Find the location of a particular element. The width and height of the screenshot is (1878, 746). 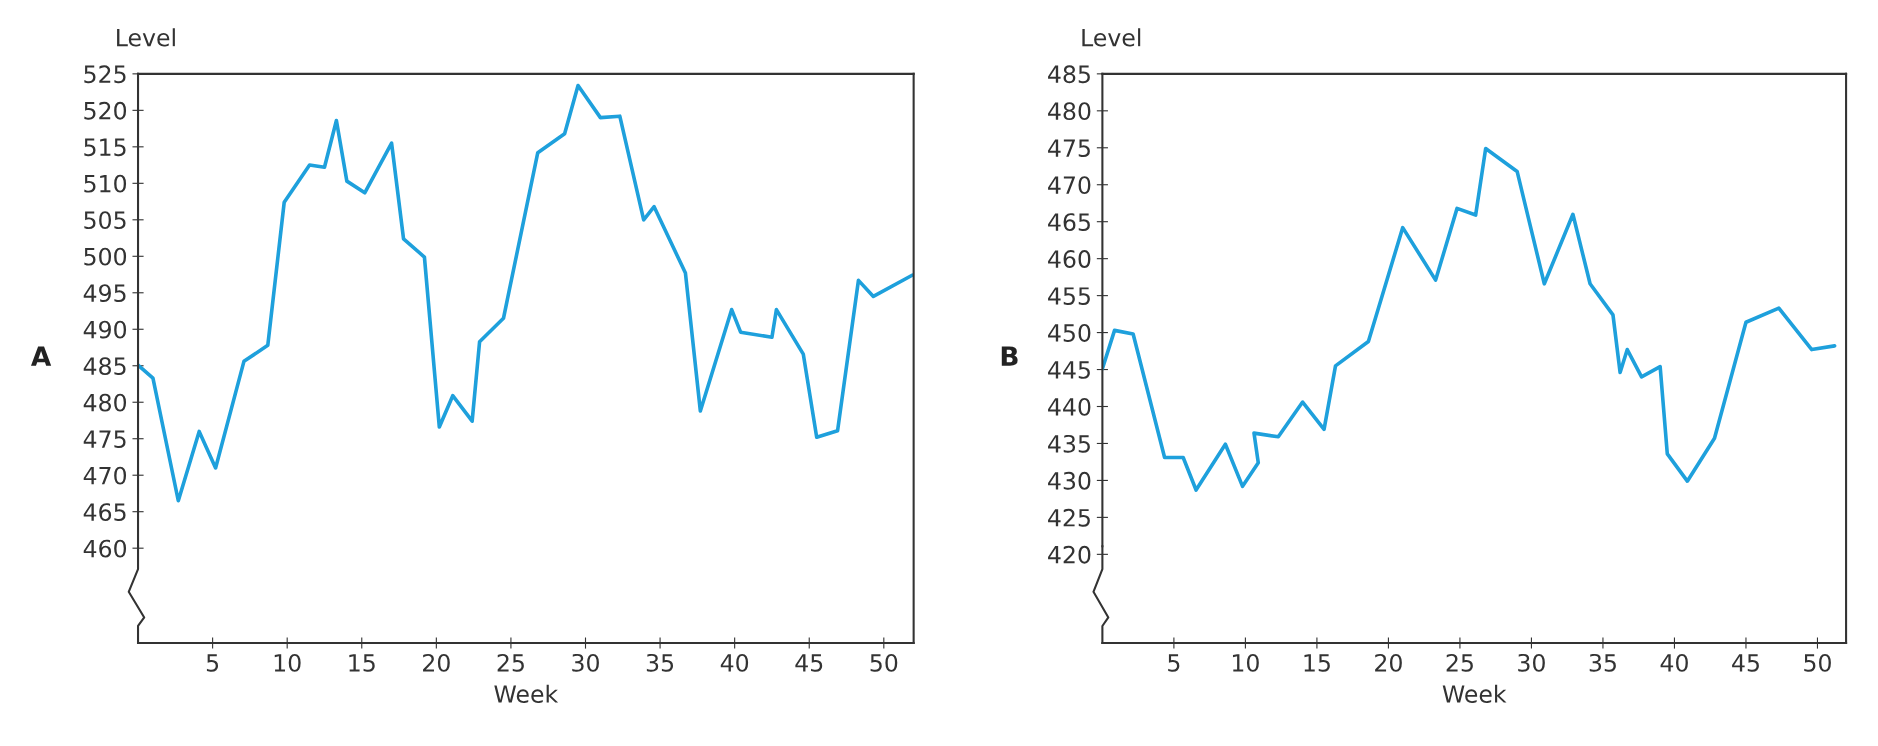

y-tick-label: 420 is located at coordinates (1069, 554).